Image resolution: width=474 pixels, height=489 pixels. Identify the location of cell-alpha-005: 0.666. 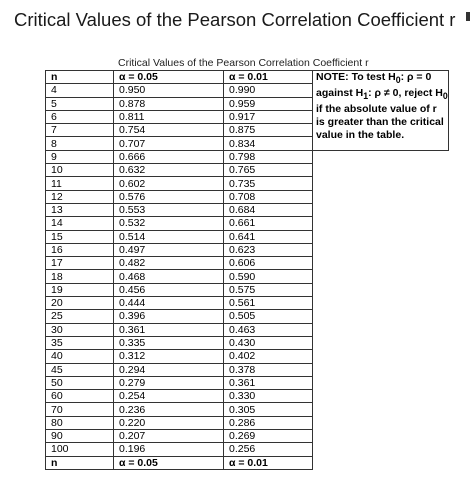
(168, 157).